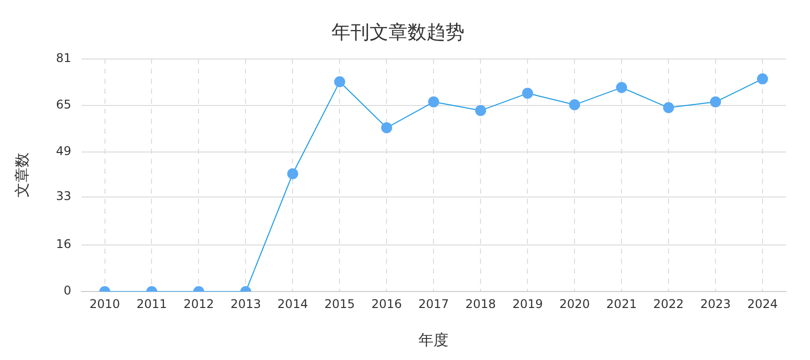 This screenshot has width=810, height=360. Describe the element at coordinates (386, 303) in the screenshot. I see `x-tick-label: 2016` at that location.